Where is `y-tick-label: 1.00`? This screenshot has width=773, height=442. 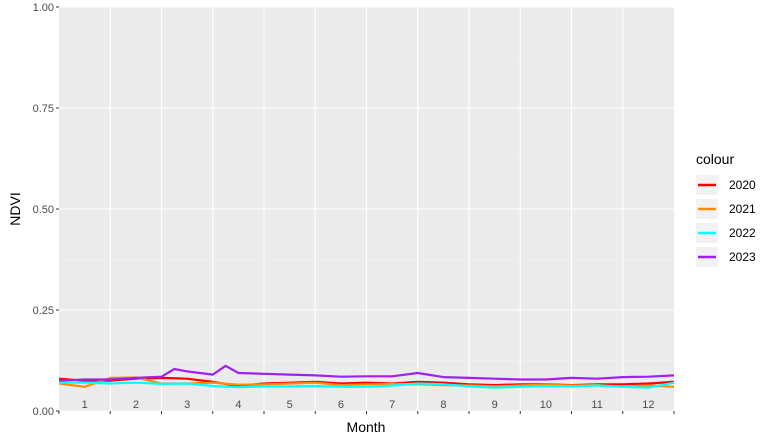
y-tick-label: 1.00 is located at coordinates (43, 8).